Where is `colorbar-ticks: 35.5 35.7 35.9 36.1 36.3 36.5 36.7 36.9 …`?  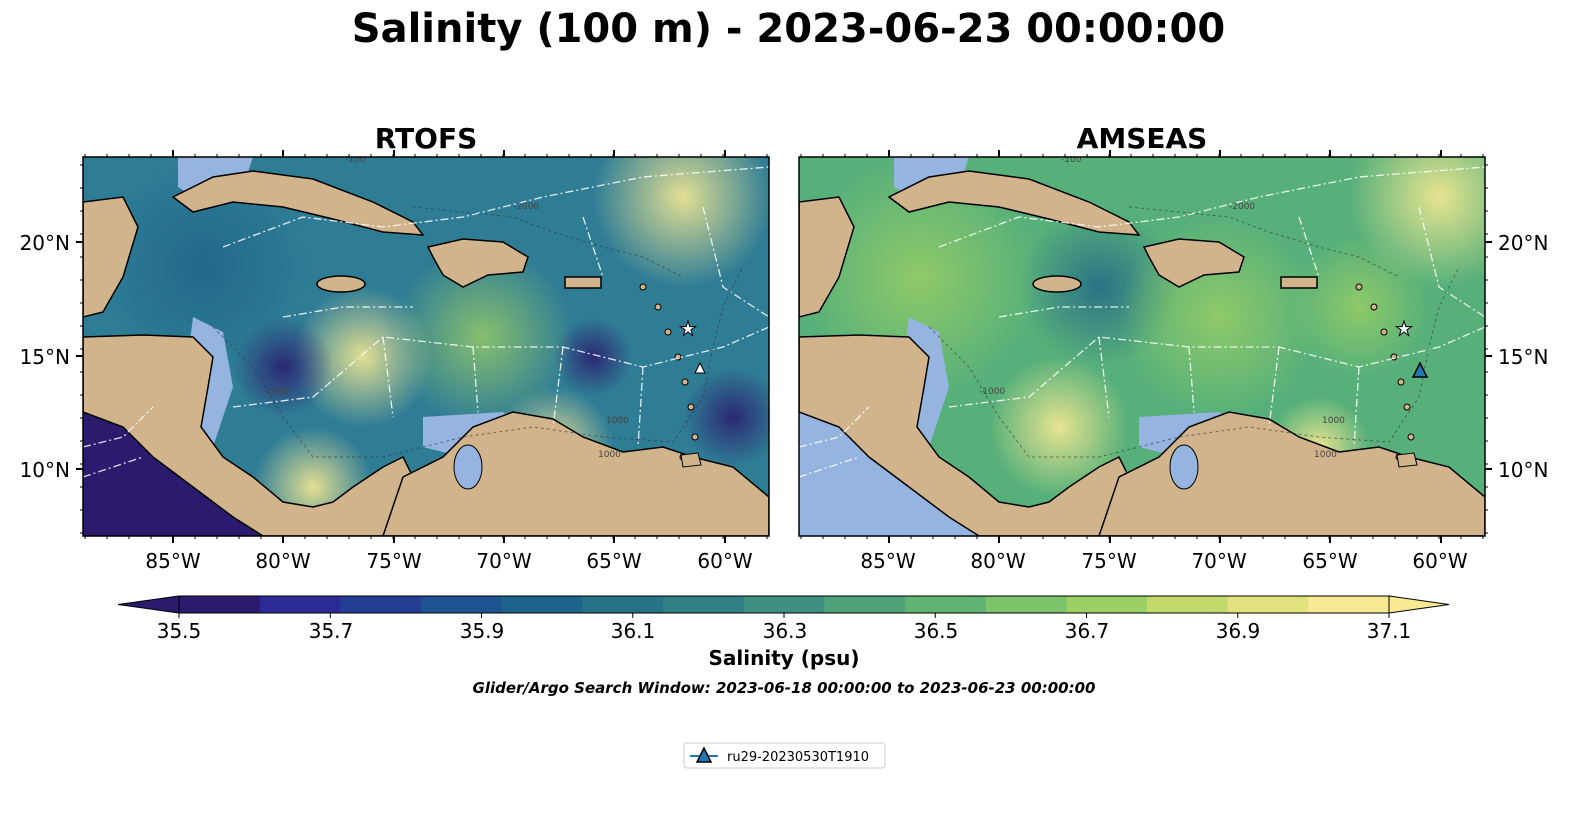
colorbar-ticks: 35.5 35.7 35.9 36.1 36.3 36.5 36.7 36.9 … is located at coordinates (784, 631).